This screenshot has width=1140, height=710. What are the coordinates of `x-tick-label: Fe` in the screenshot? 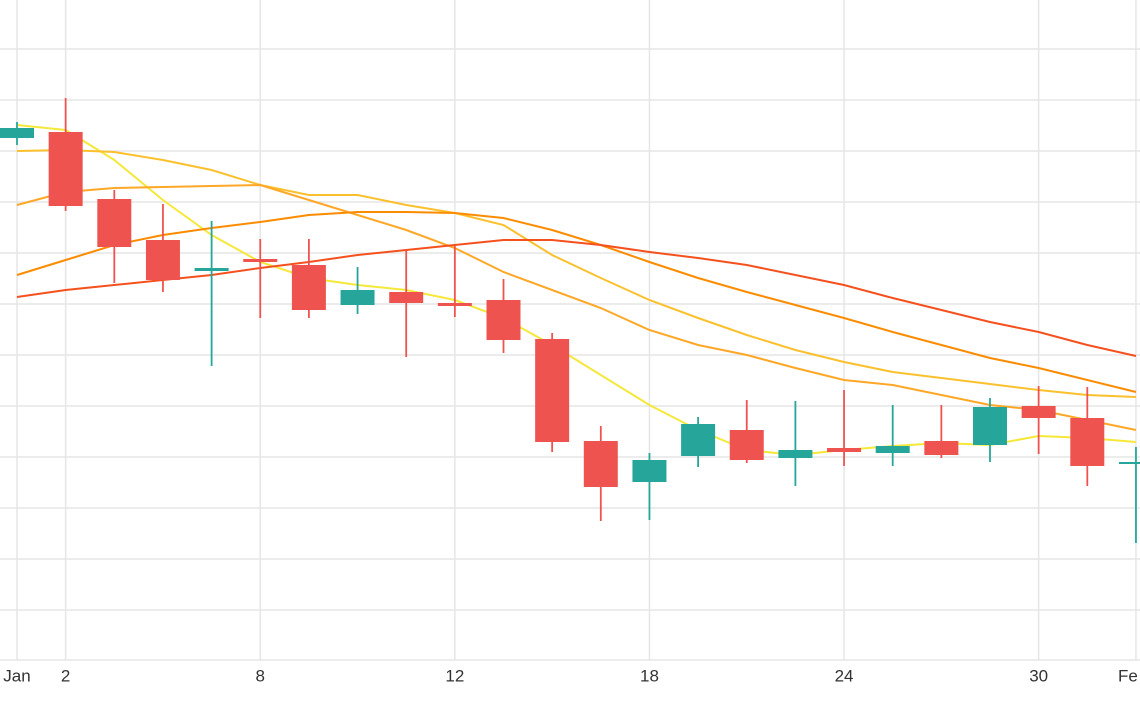 It's located at (1128, 675).